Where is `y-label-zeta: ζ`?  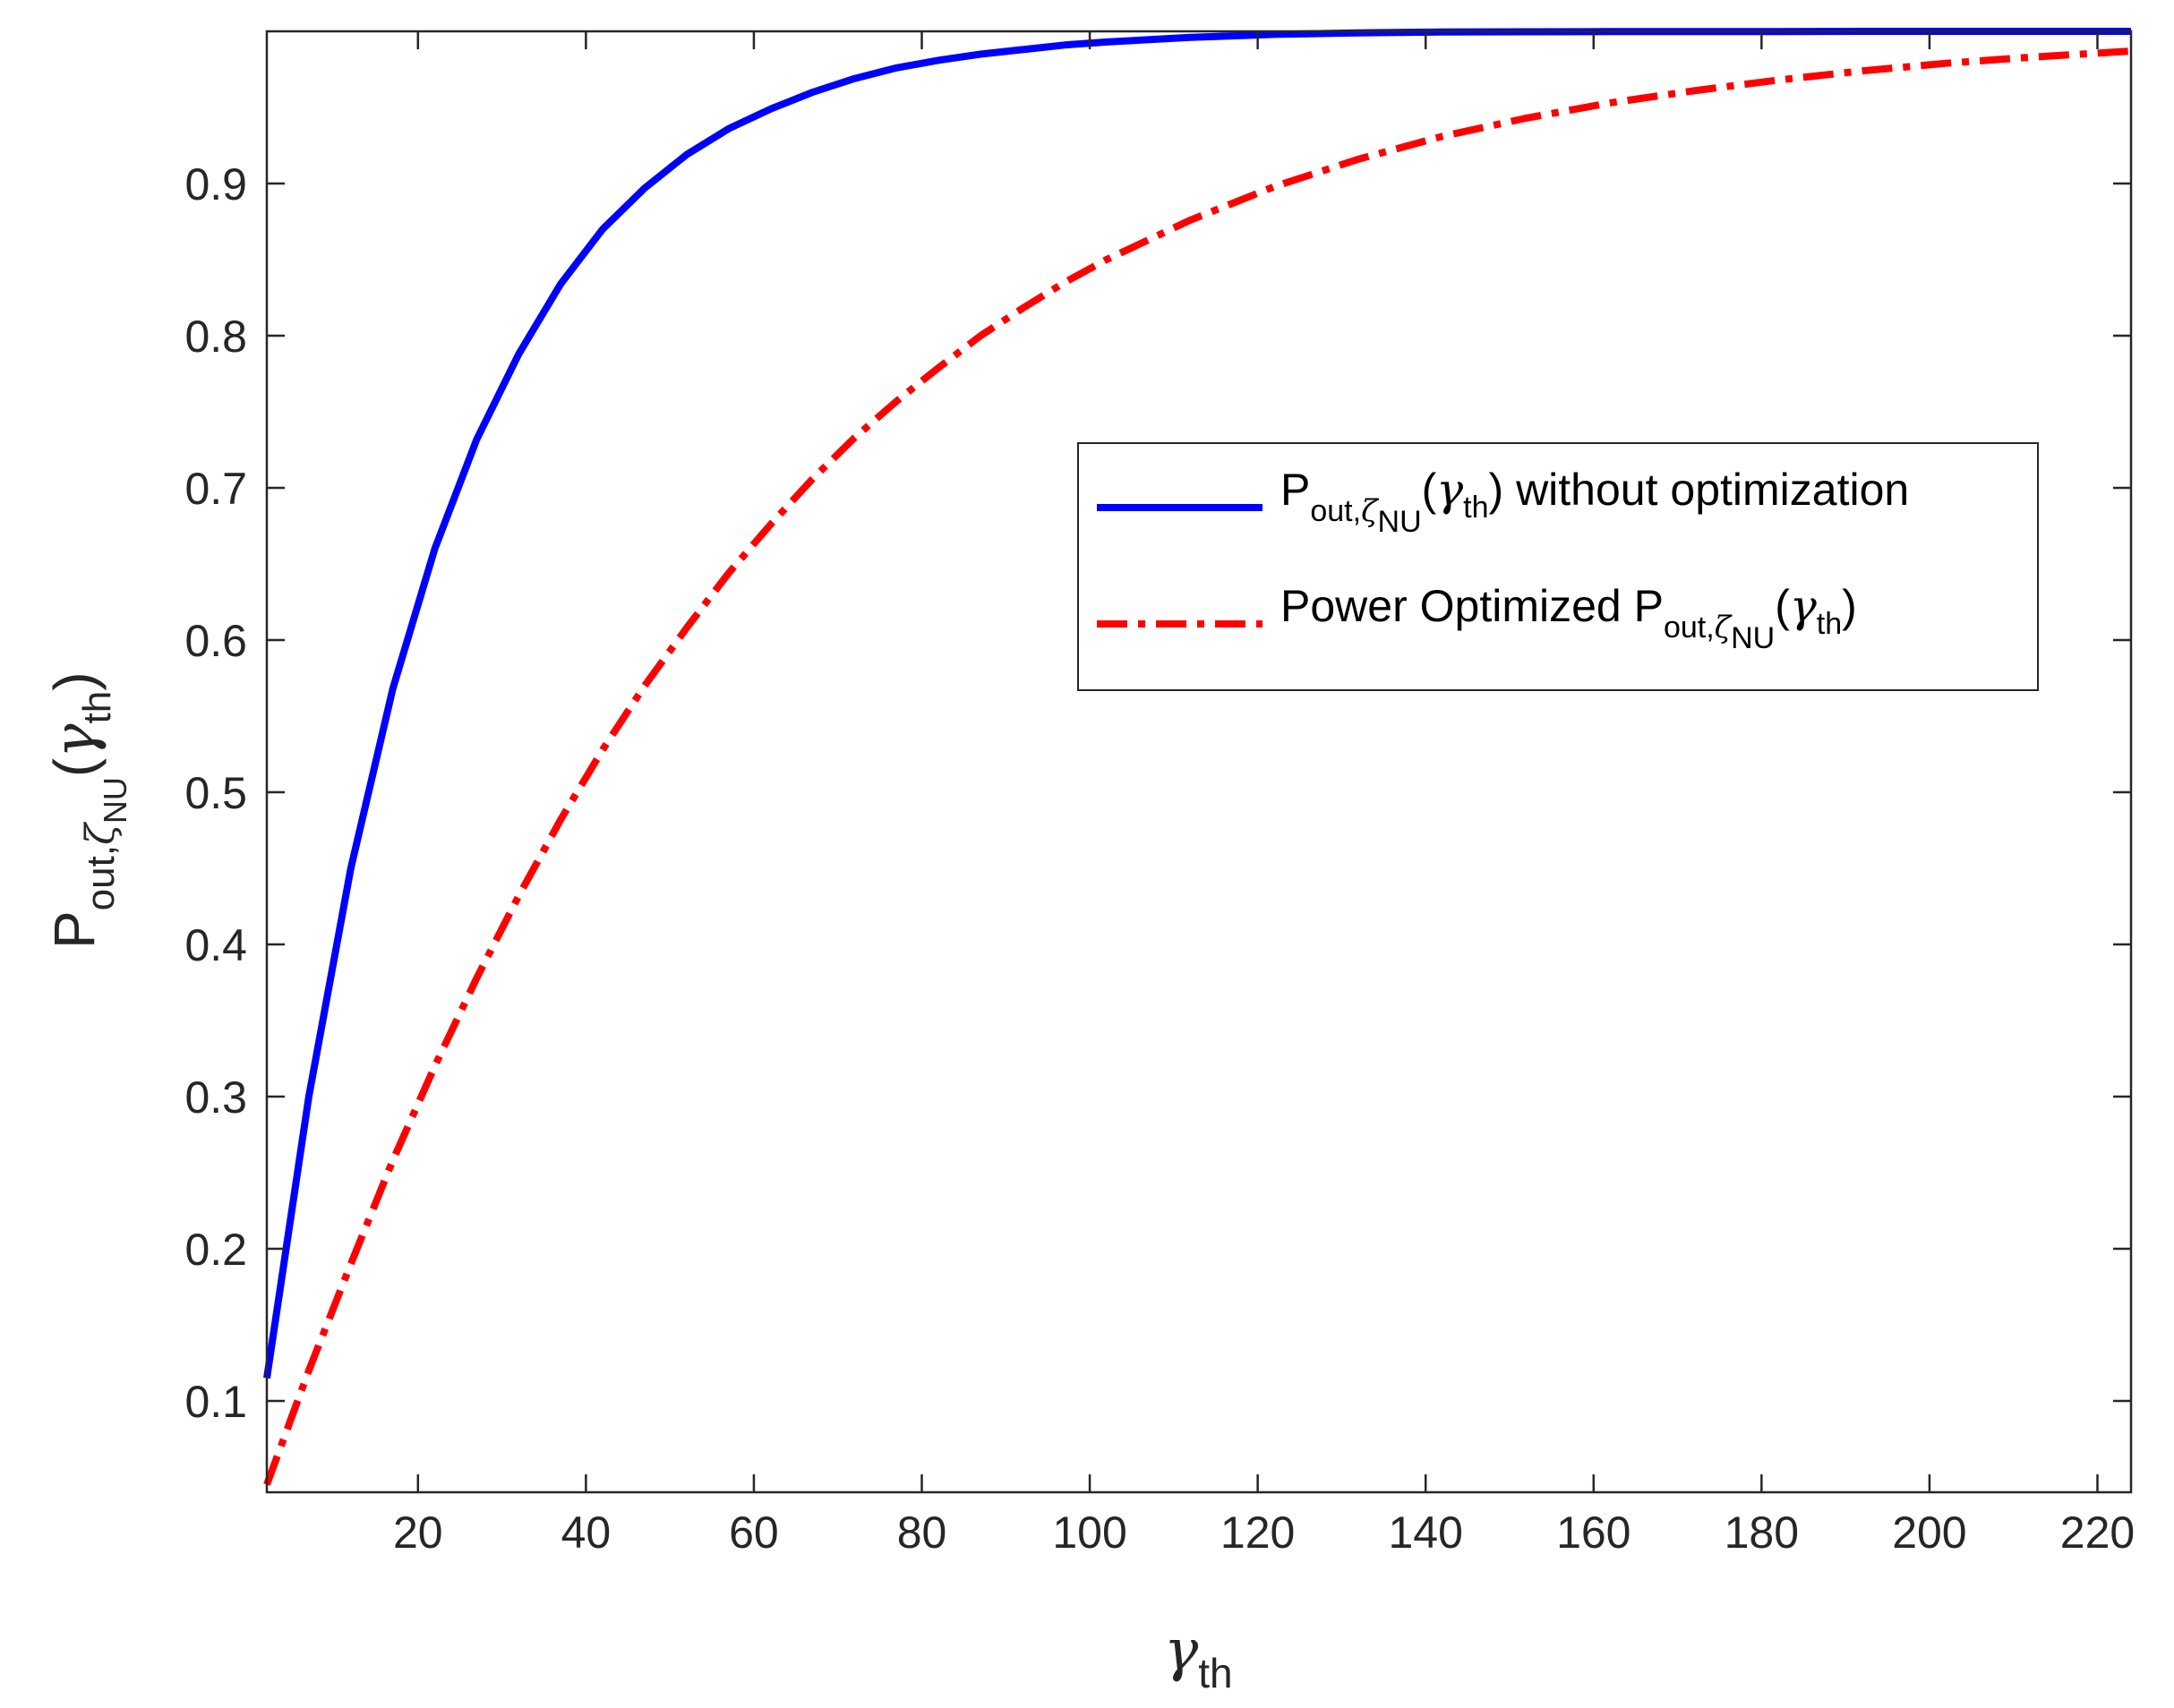
y-label-zeta: ζ is located at coordinates (101, 833).